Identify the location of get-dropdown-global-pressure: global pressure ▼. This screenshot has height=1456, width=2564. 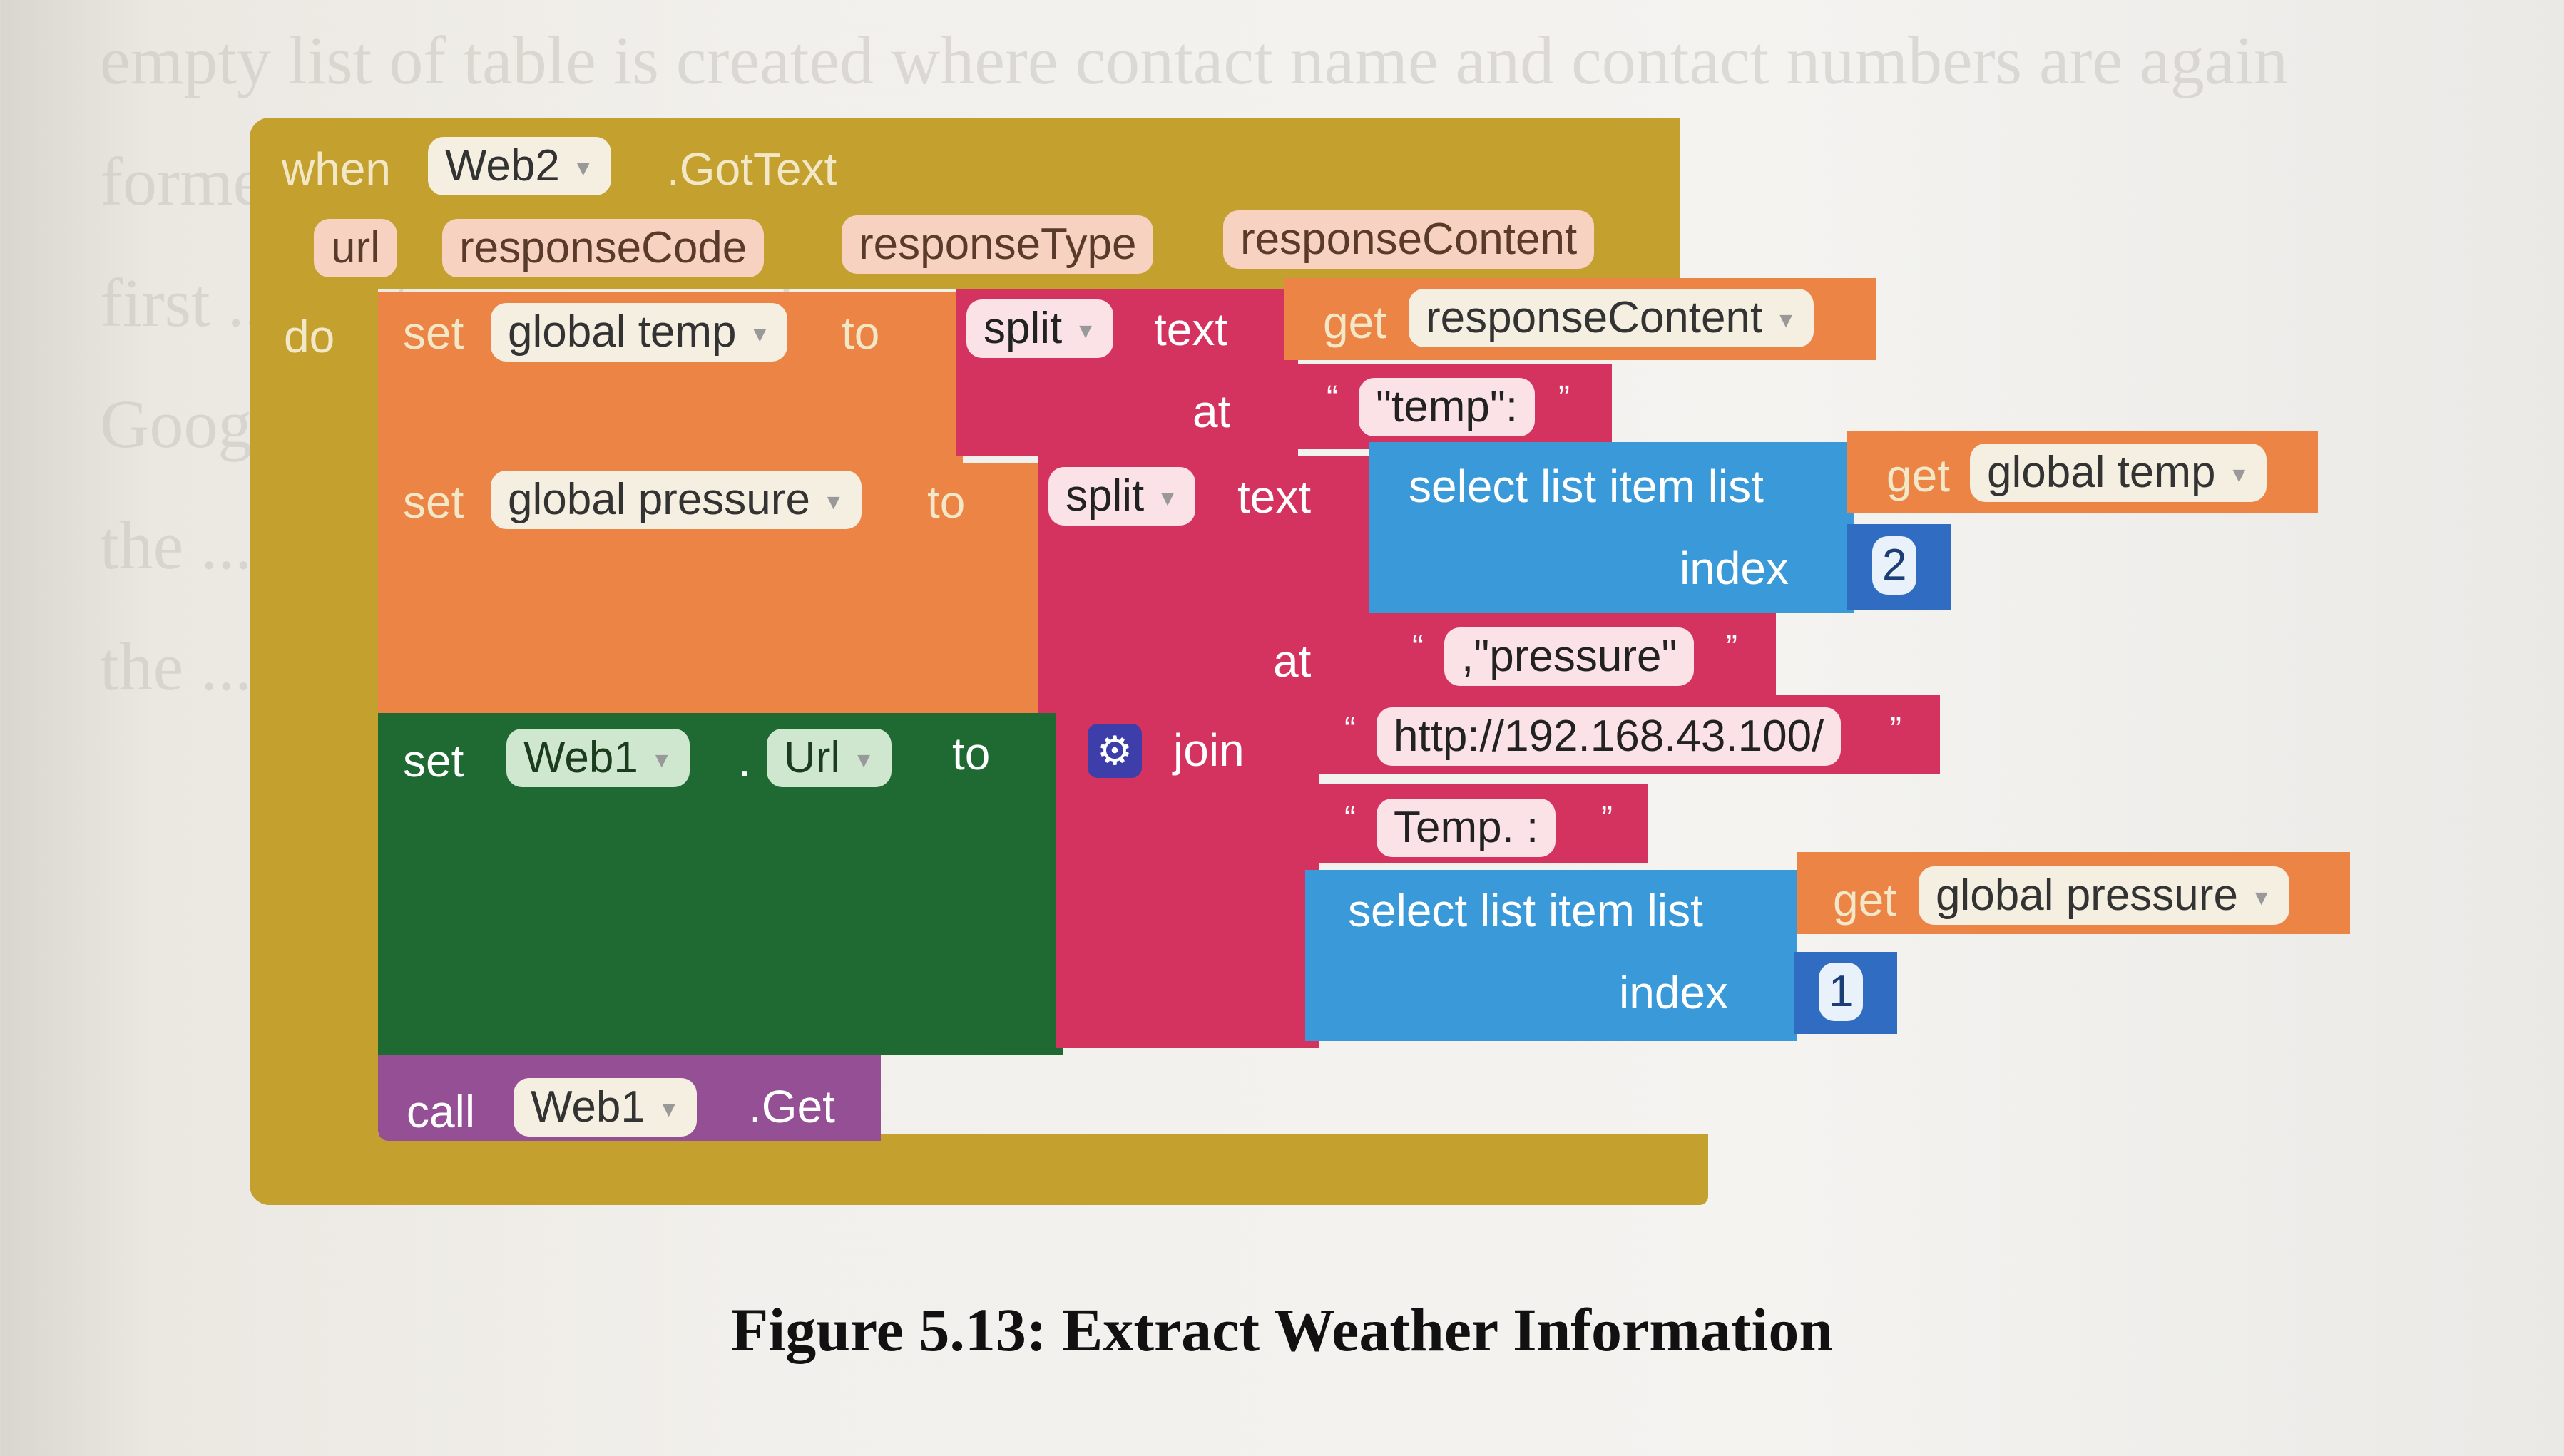
(2104, 895).